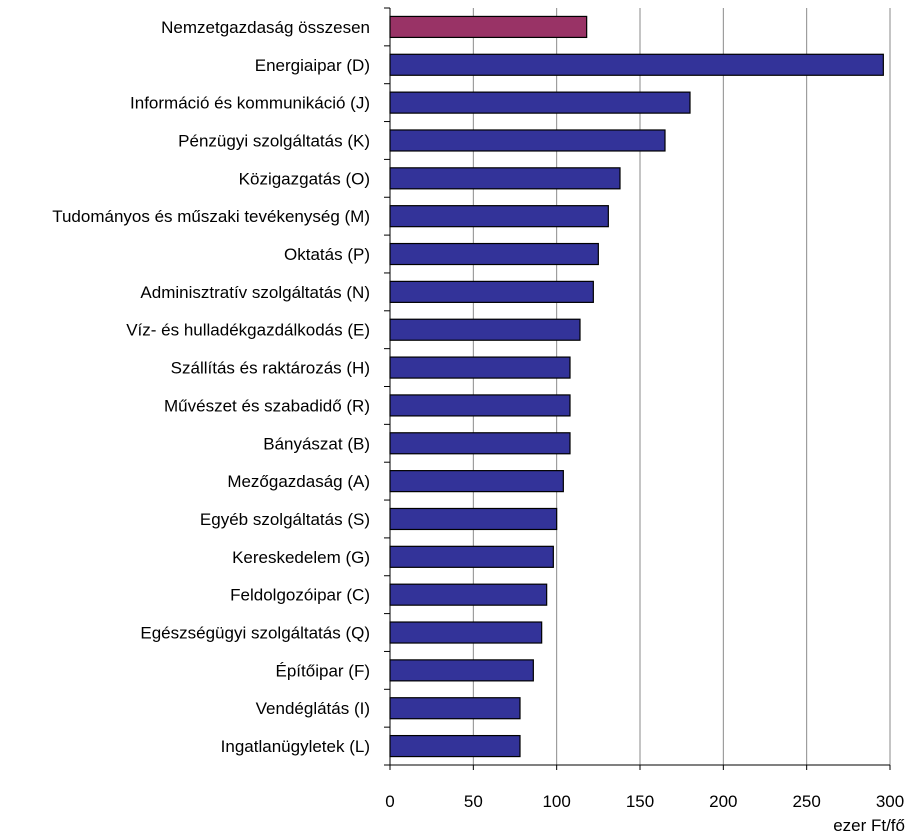  Describe the element at coordinates (304, 178) in the screenshot. I see `category-label: Közigazgatás (O)` at that location.